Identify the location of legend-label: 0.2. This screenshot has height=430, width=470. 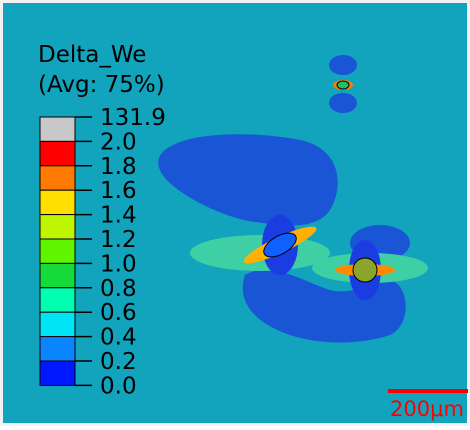
(118, 362).